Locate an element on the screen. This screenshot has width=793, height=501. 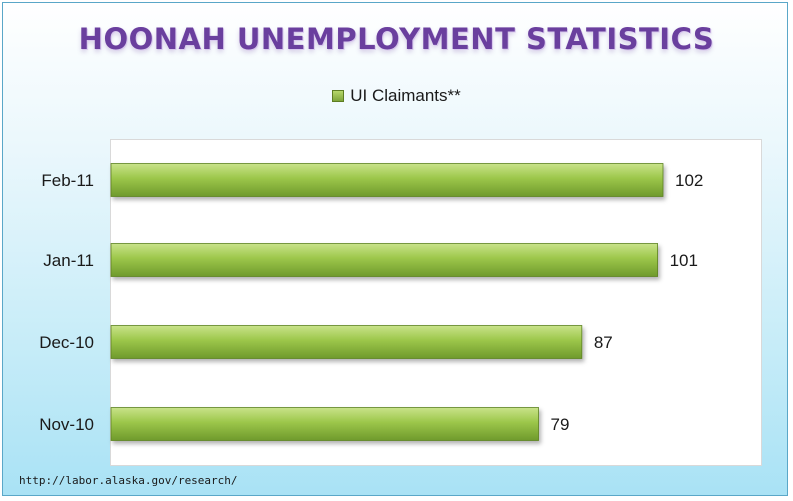
legend-swatch is located at coordinates (338, 96).